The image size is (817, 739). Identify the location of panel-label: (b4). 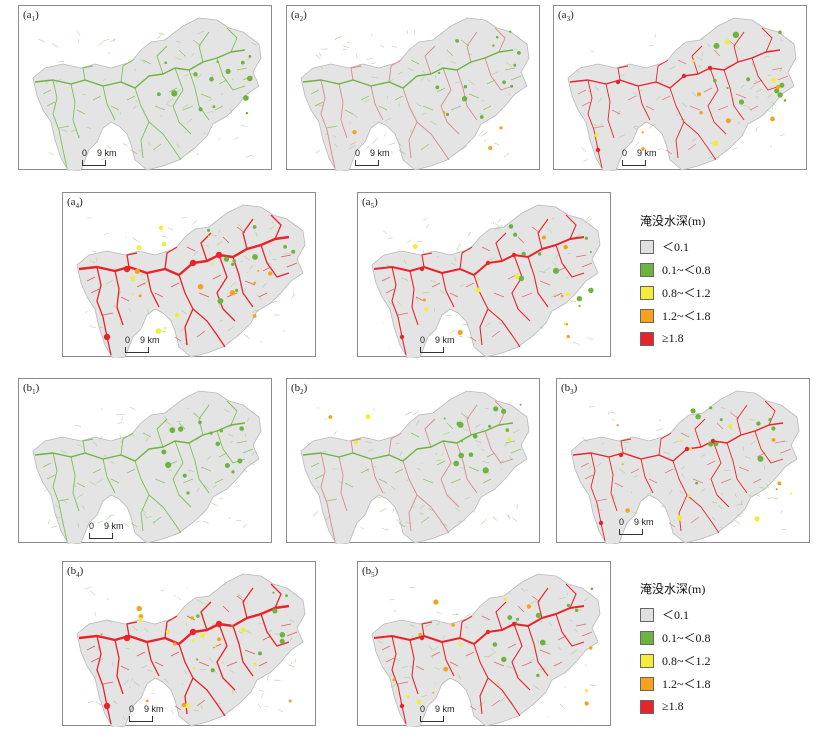
(75, 572).